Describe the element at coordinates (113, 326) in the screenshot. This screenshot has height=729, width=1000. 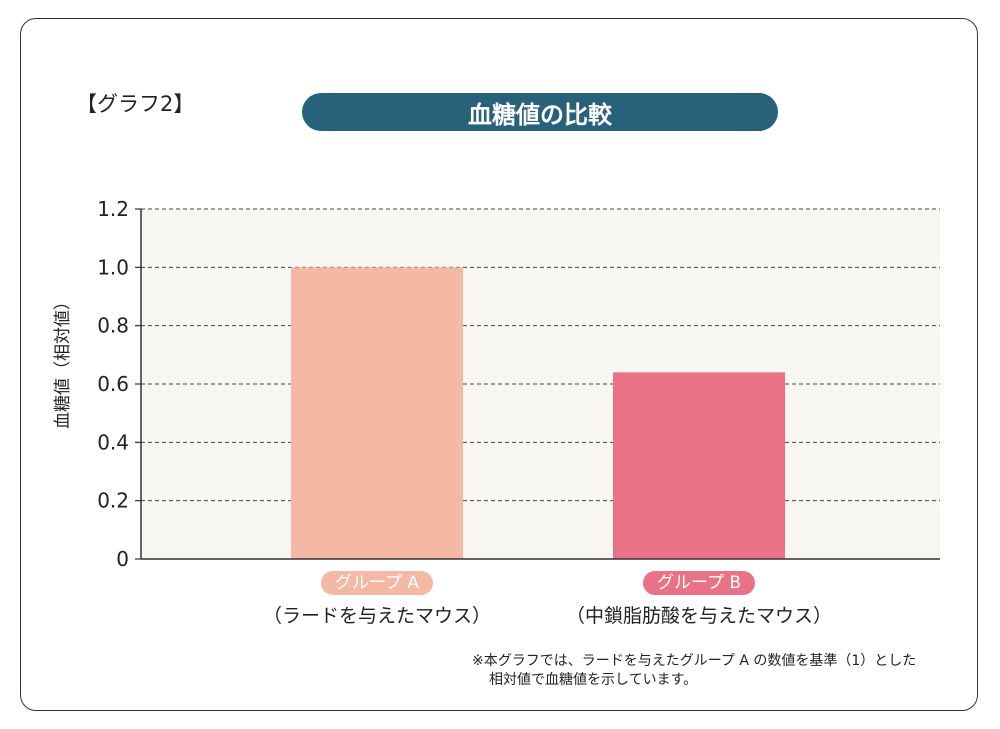
I see `y-tick-label: 0.8` at that location.